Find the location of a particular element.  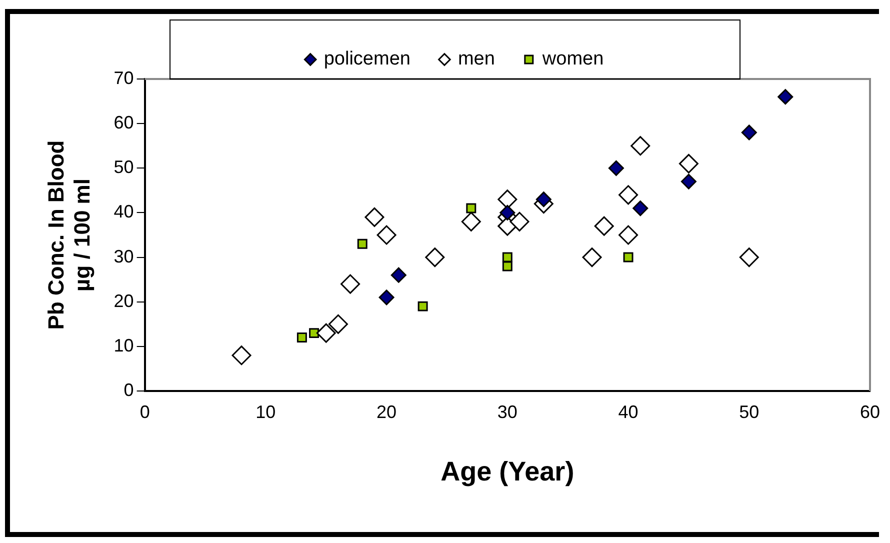

y-axis-title: Pb Conc. In Blood µg / 100 ml is located at coordinates (69, 235).